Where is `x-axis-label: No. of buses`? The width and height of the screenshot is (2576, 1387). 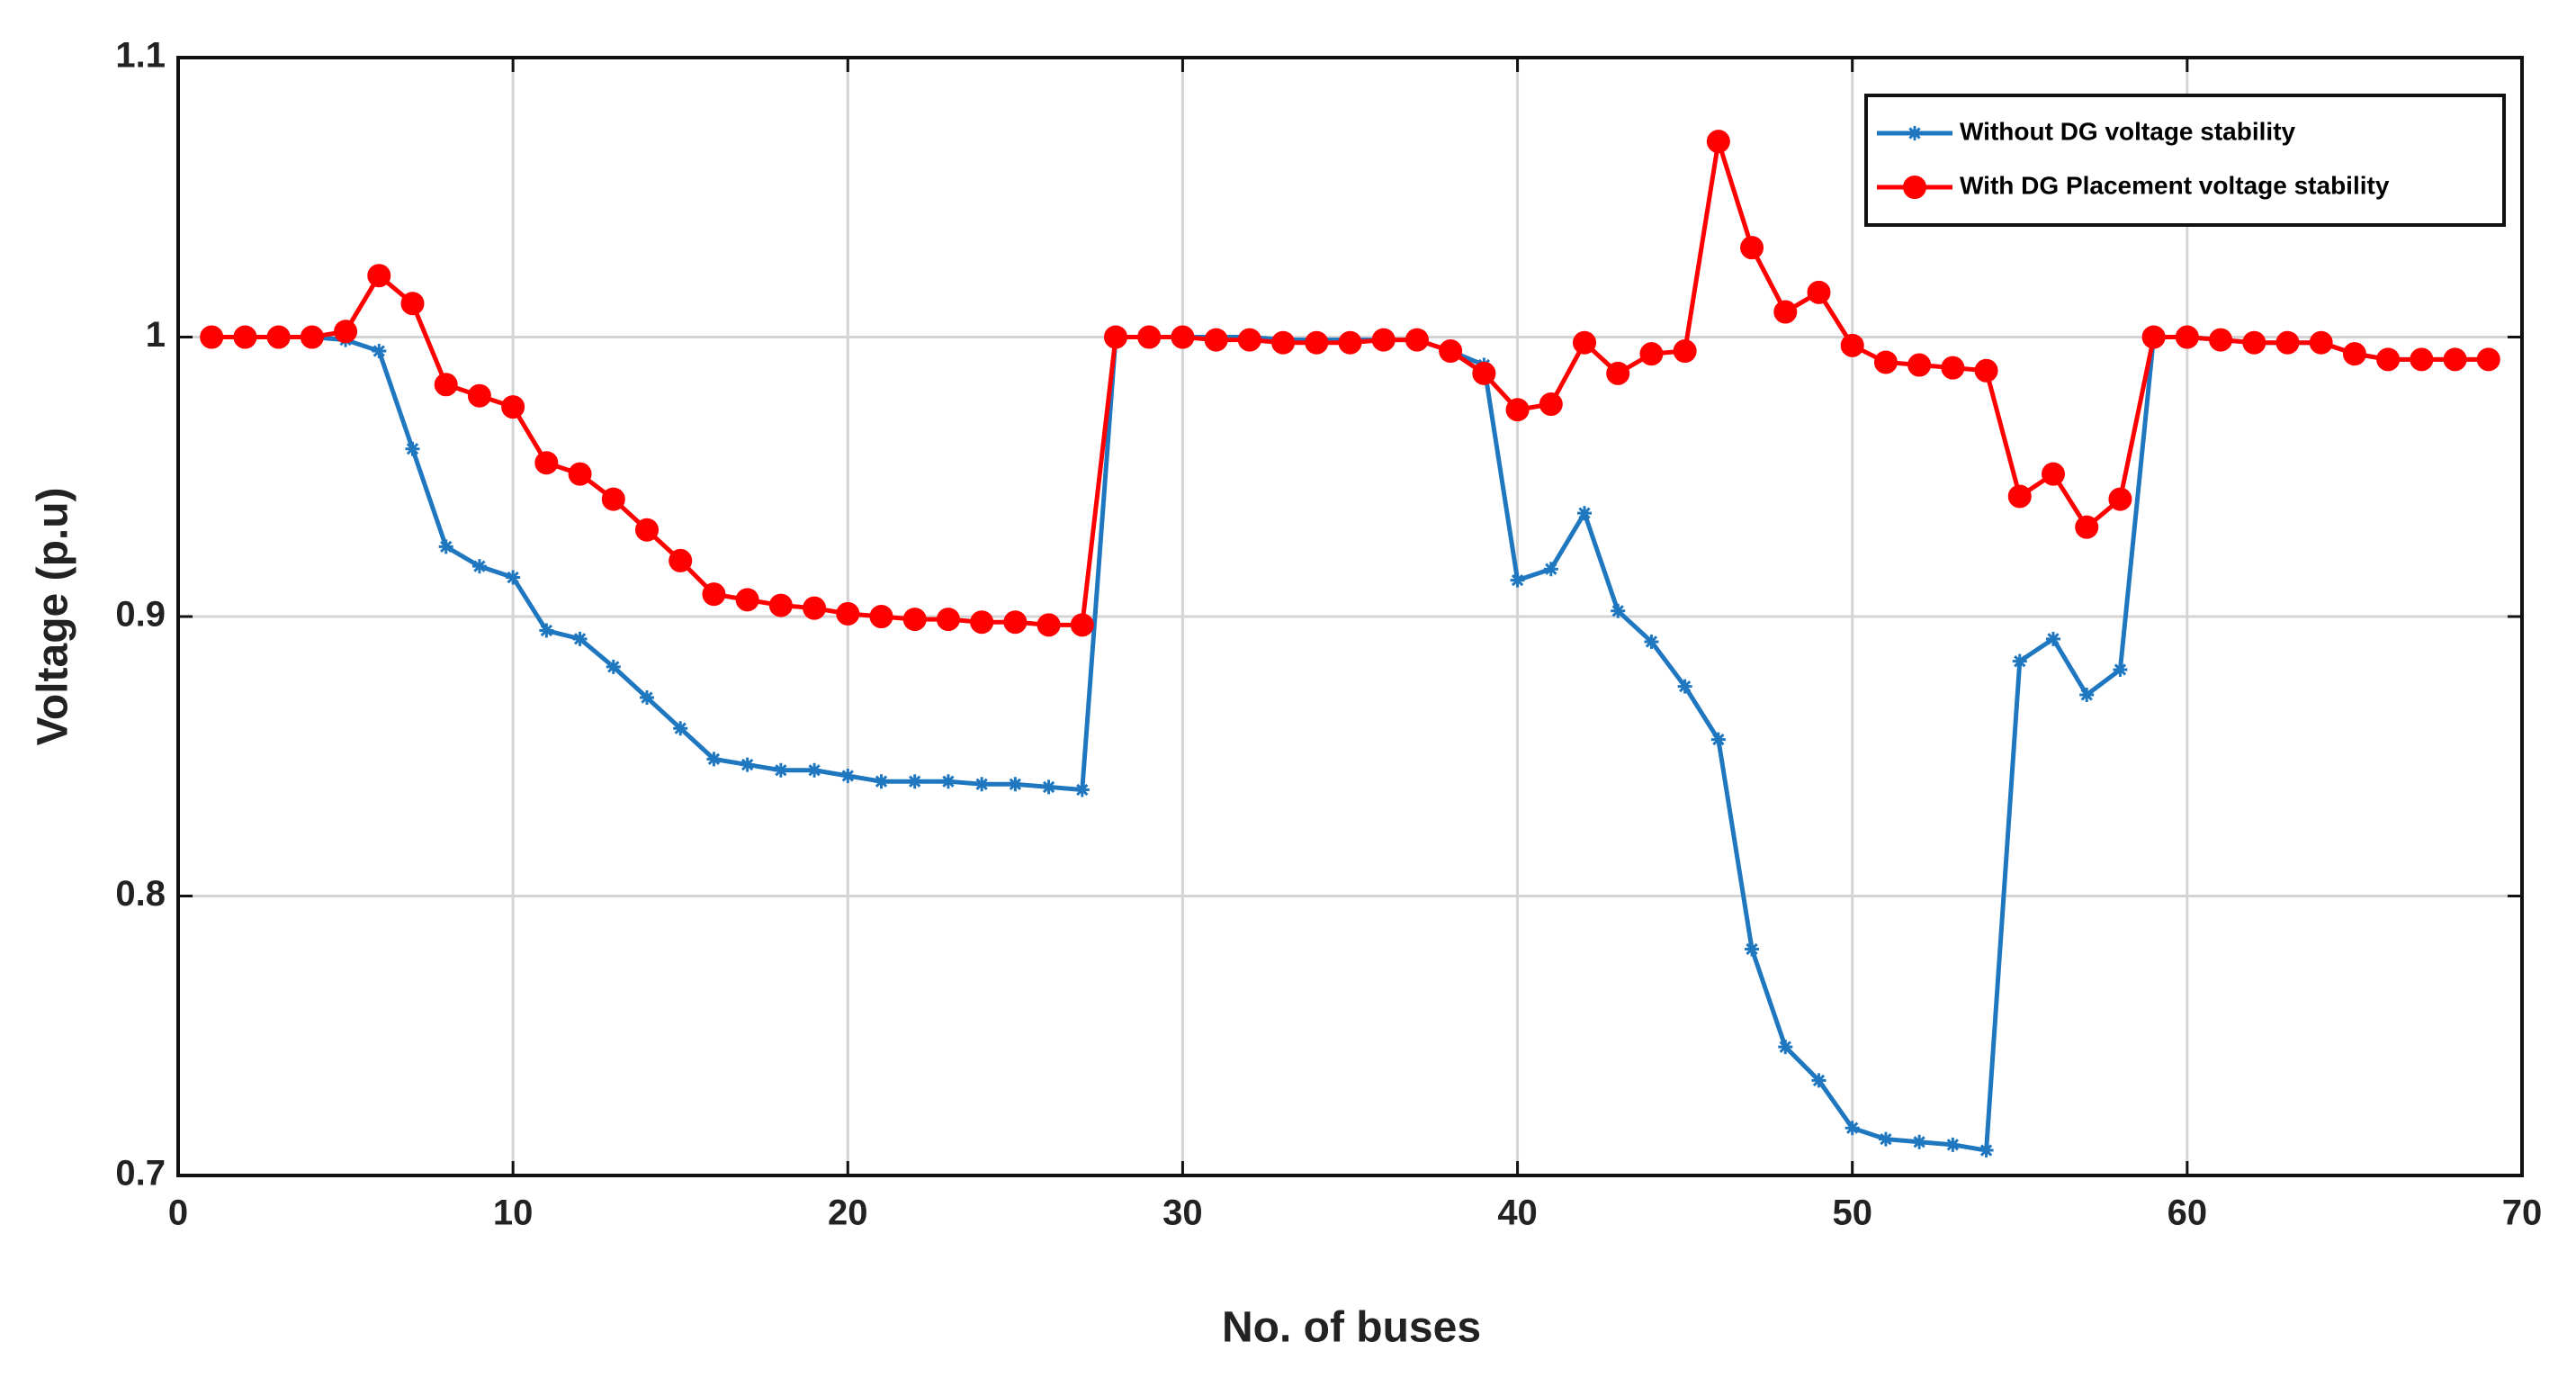 x-axis-label: No. of buses is located at coordinates (1352, 1328).